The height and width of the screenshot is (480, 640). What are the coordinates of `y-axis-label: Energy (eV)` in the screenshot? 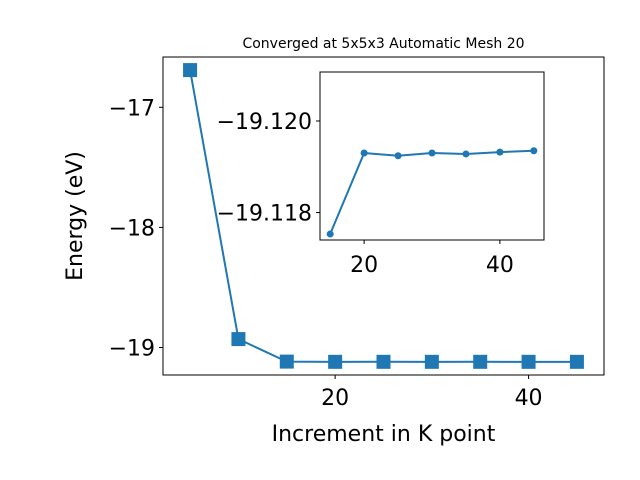 It's located at (75, 216).